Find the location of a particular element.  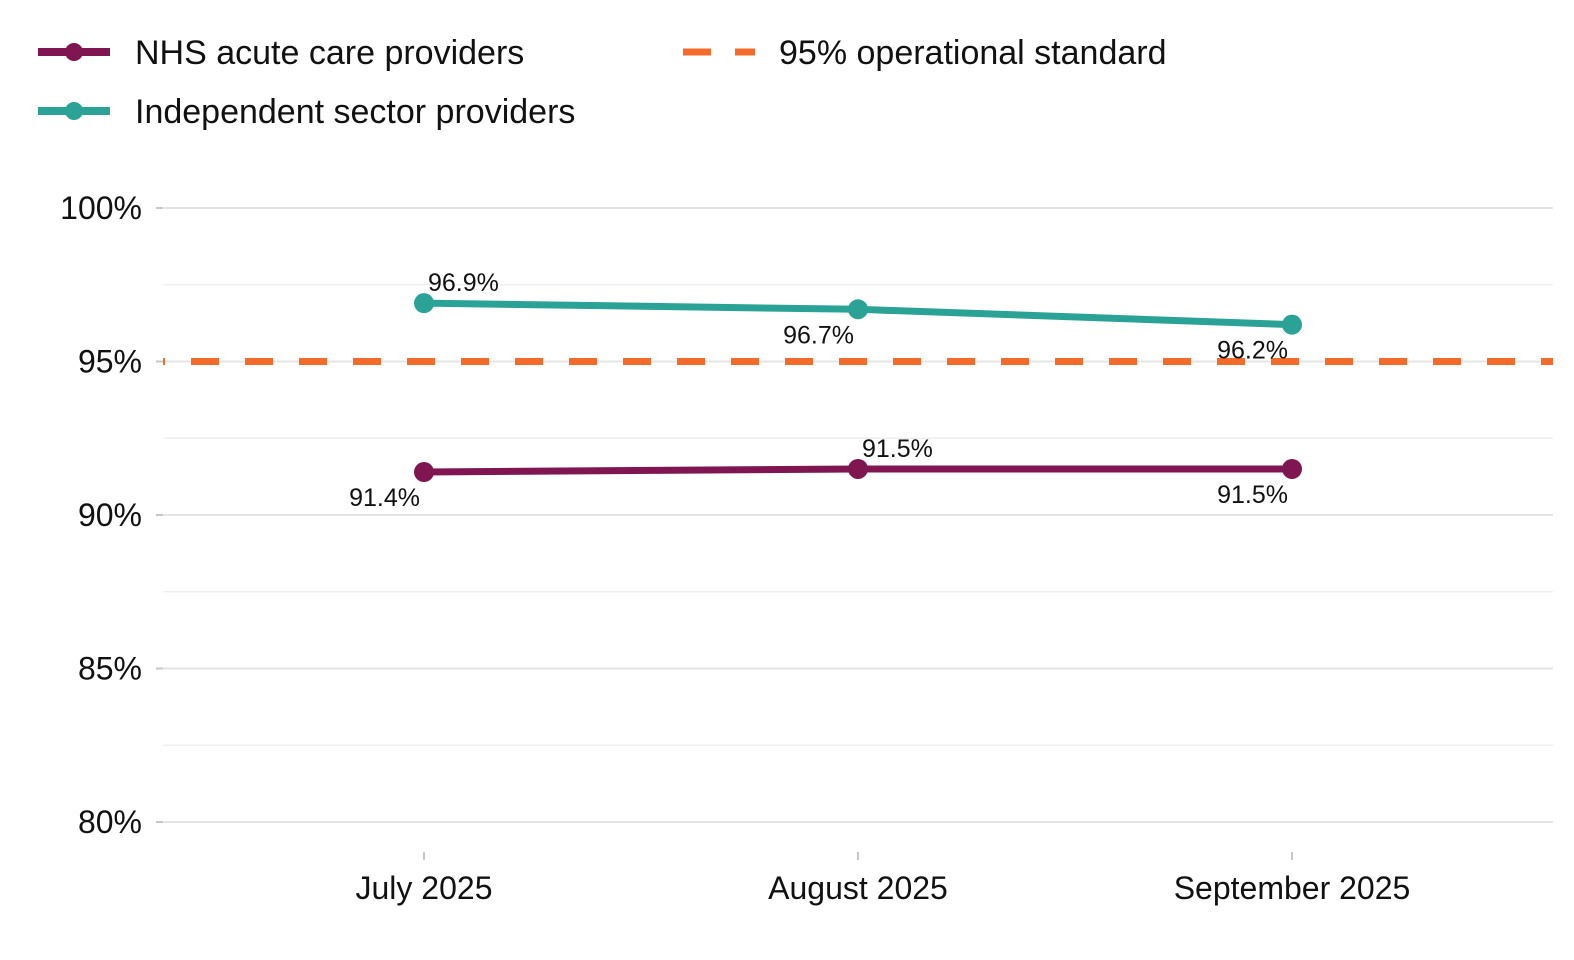

y-tick-label: 80% is located at coordinates (110, 822).